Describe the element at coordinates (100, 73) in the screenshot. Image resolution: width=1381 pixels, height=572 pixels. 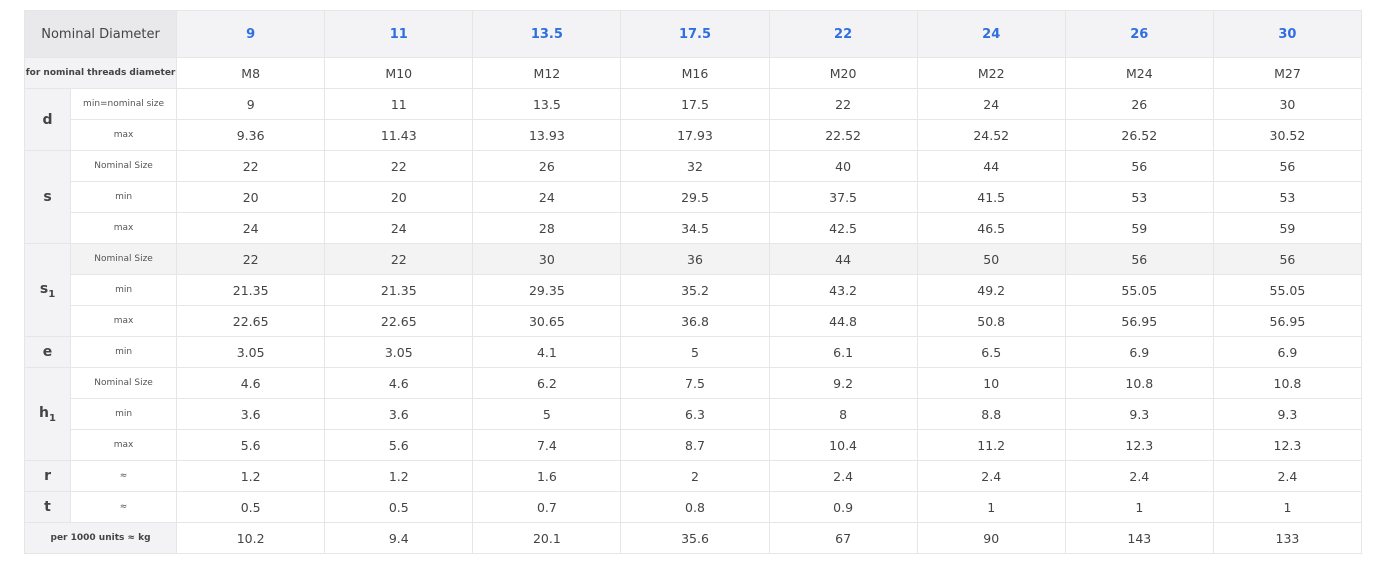
I see `thread-row-label: for nominal threads diameter` at that location.